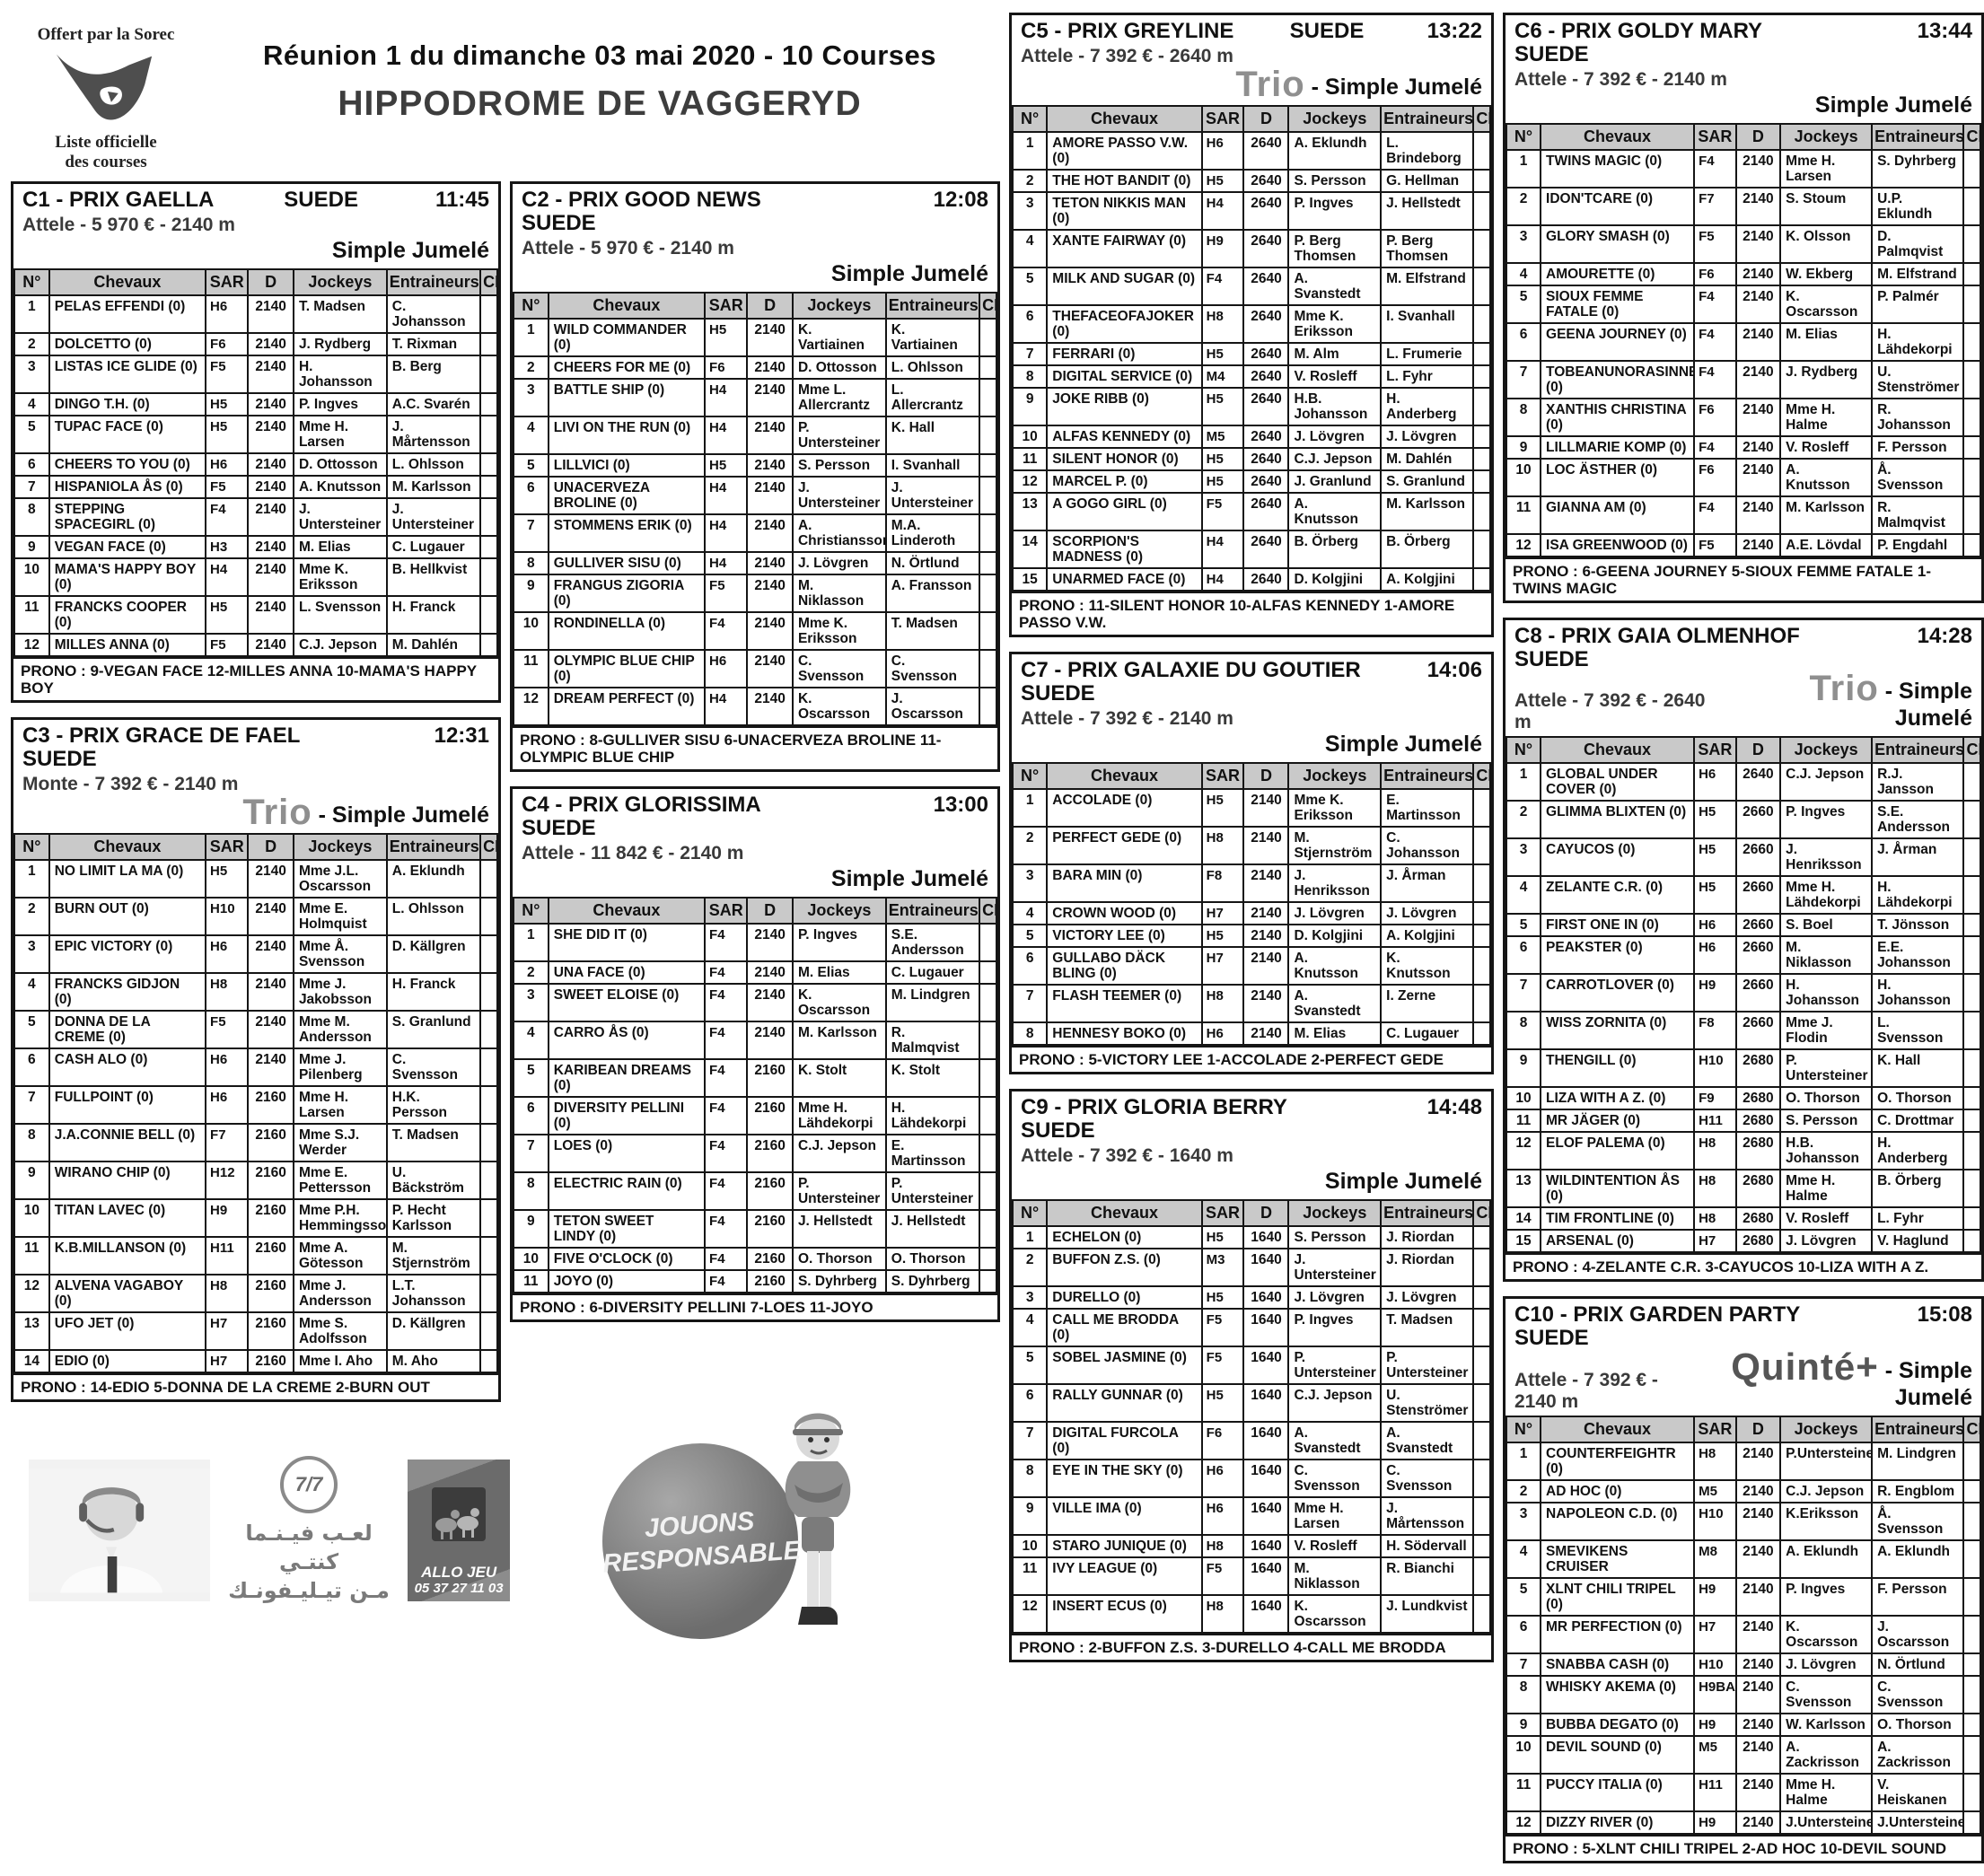  I want to click on runner-trainer: J. Mårtensson, so click(1427, 1516).